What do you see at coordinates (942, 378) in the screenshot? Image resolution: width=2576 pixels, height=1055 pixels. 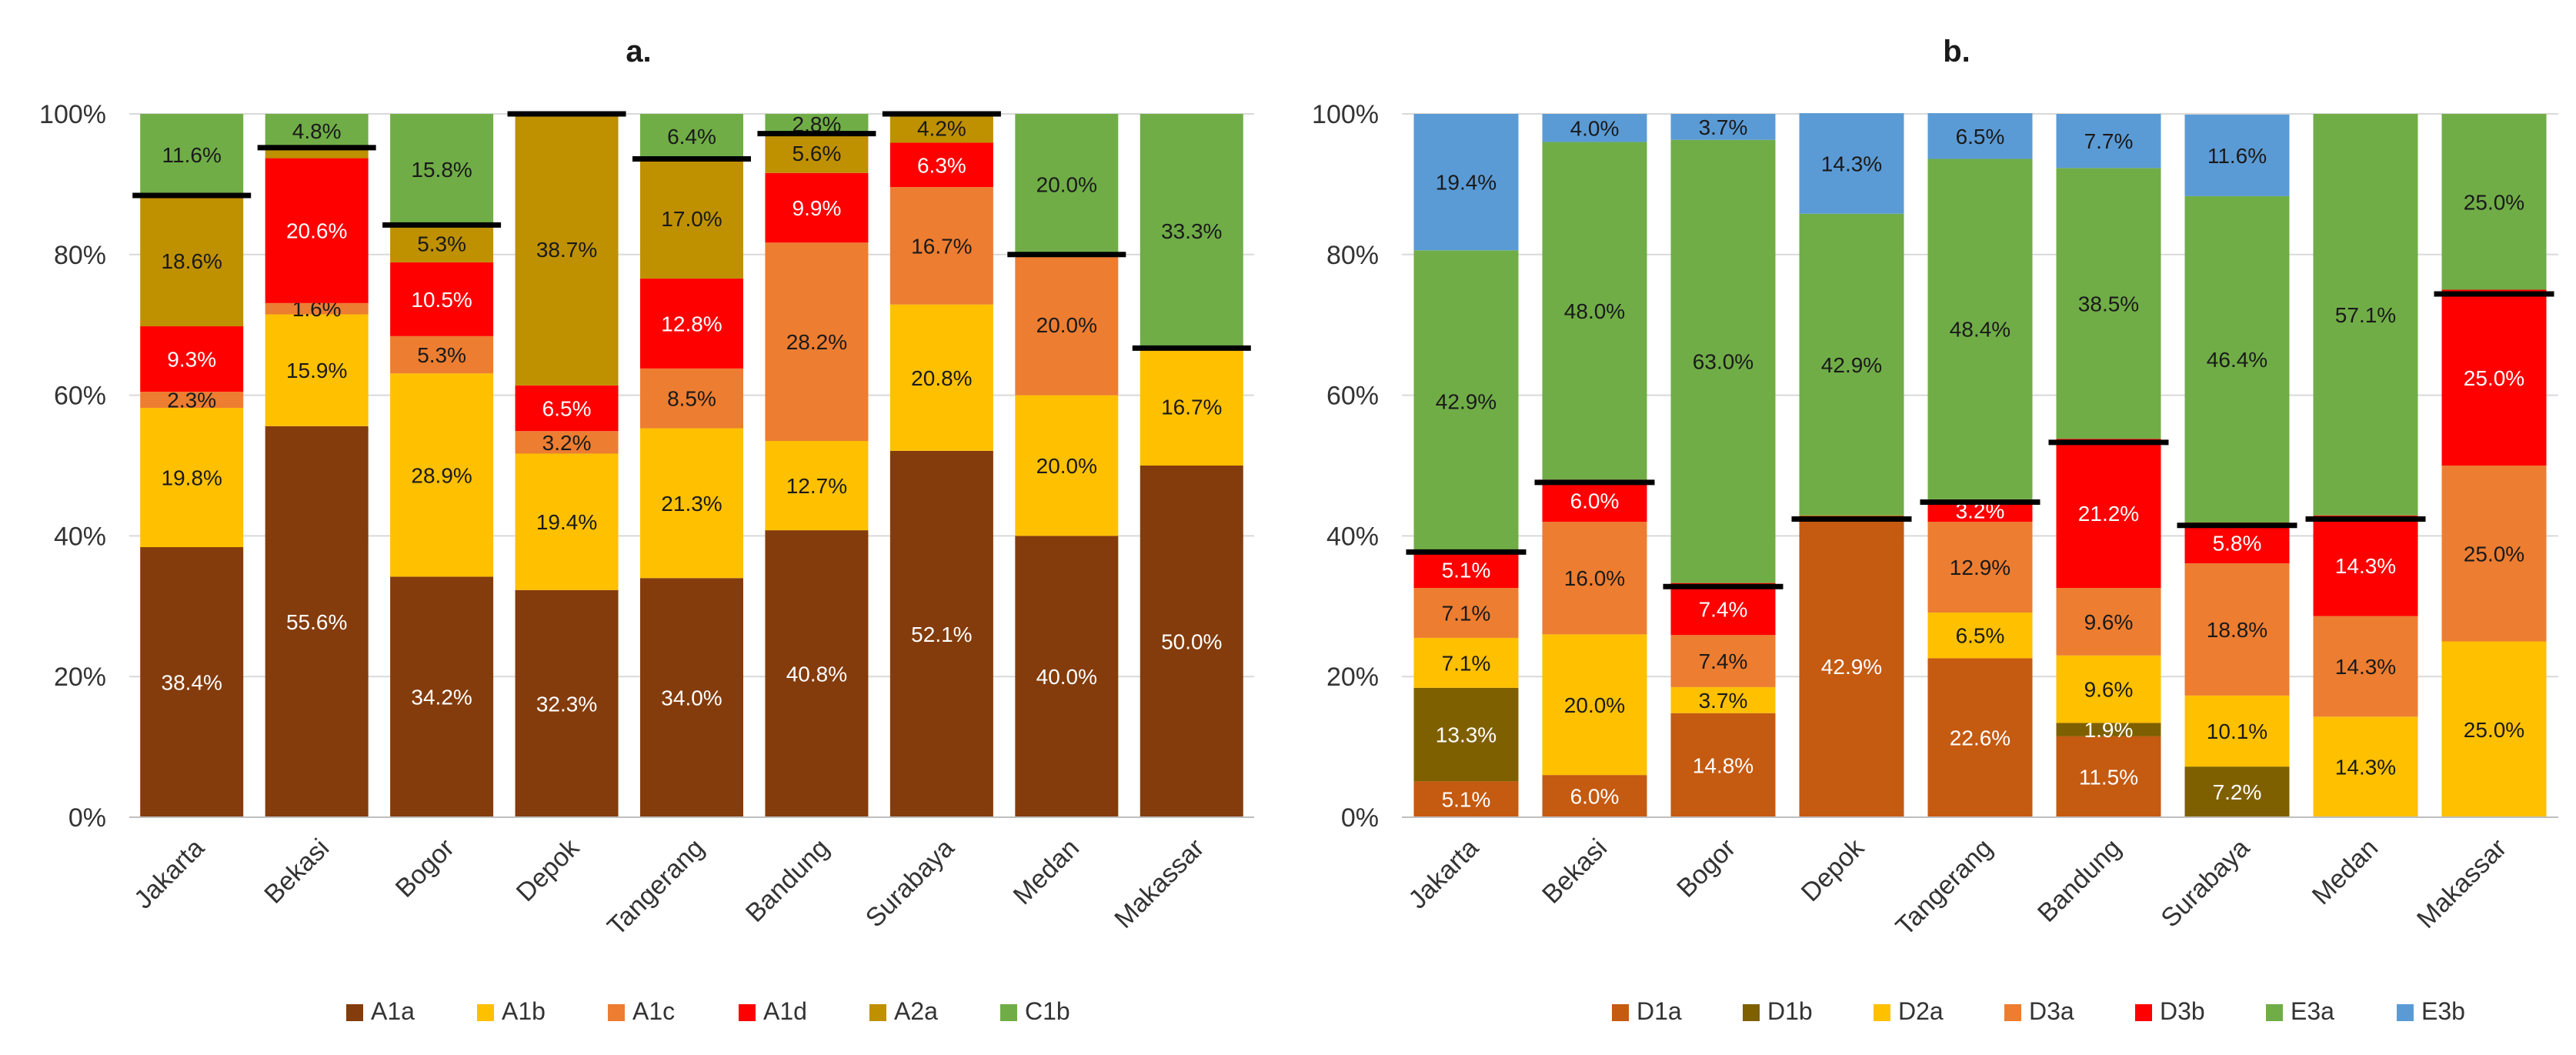 I see `data-label: 20.8%` at bounding box center [942, 378].